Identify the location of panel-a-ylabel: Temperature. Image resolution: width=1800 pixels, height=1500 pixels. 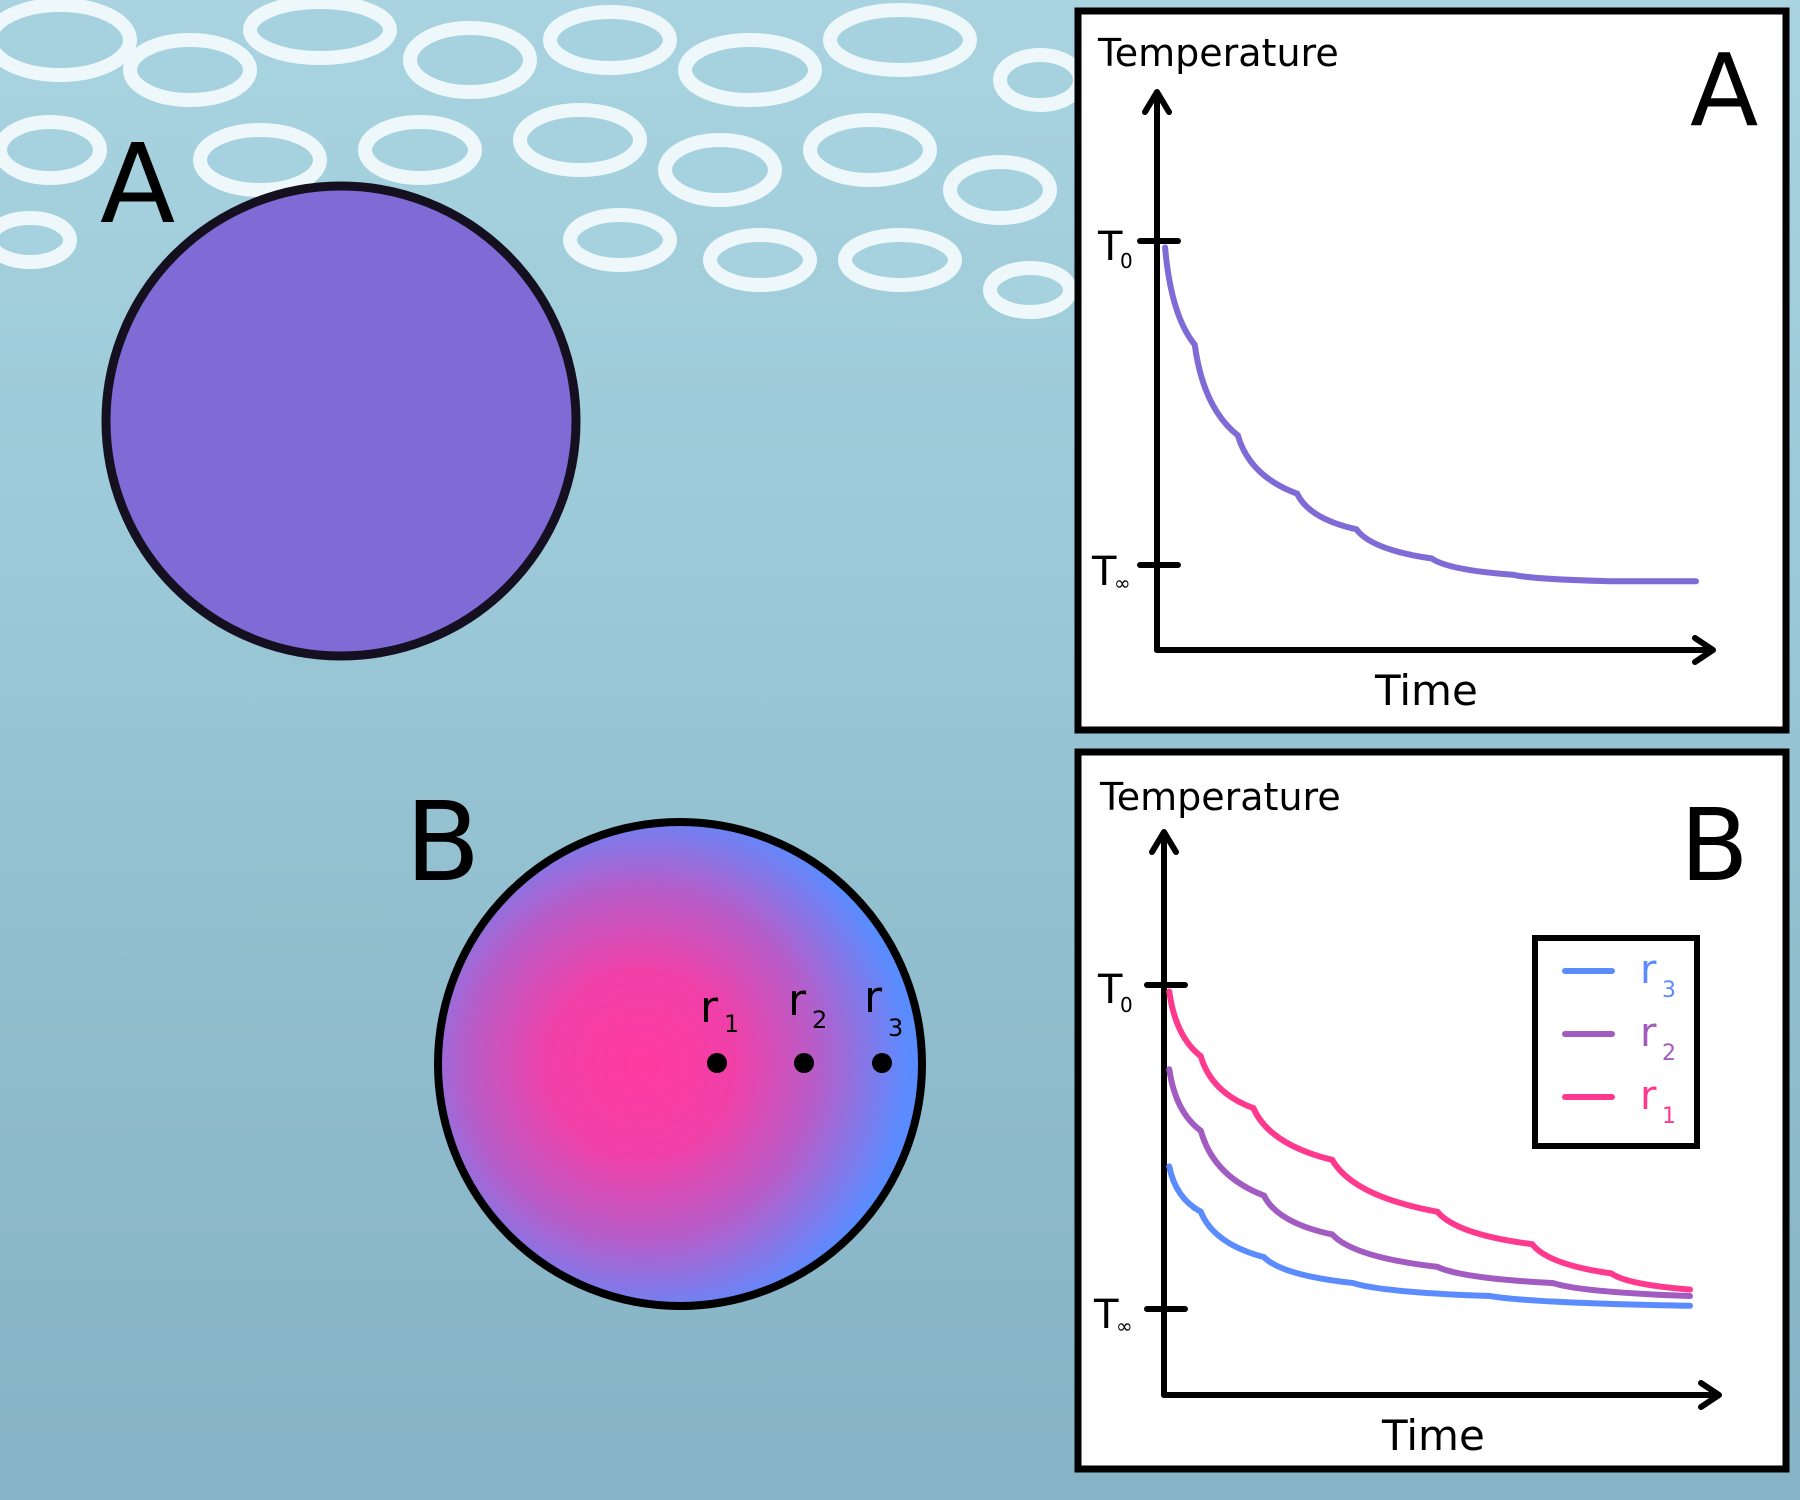
(1218, 53).